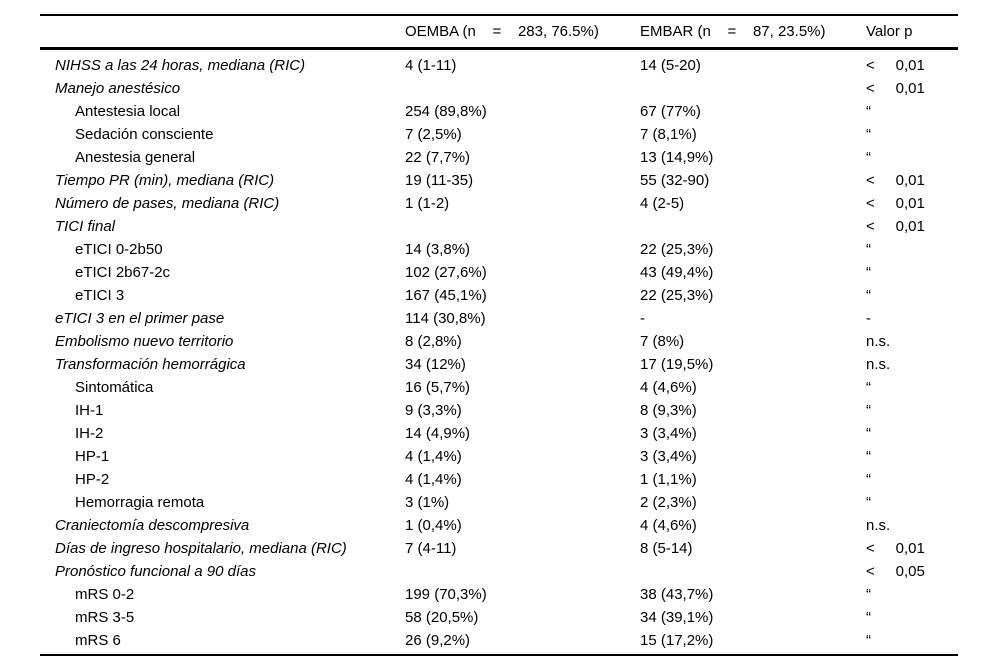  Describe the element at coordinates (433, 410) in the screenshot. I see `oemba-value: 9 (3,3%)` at that location.